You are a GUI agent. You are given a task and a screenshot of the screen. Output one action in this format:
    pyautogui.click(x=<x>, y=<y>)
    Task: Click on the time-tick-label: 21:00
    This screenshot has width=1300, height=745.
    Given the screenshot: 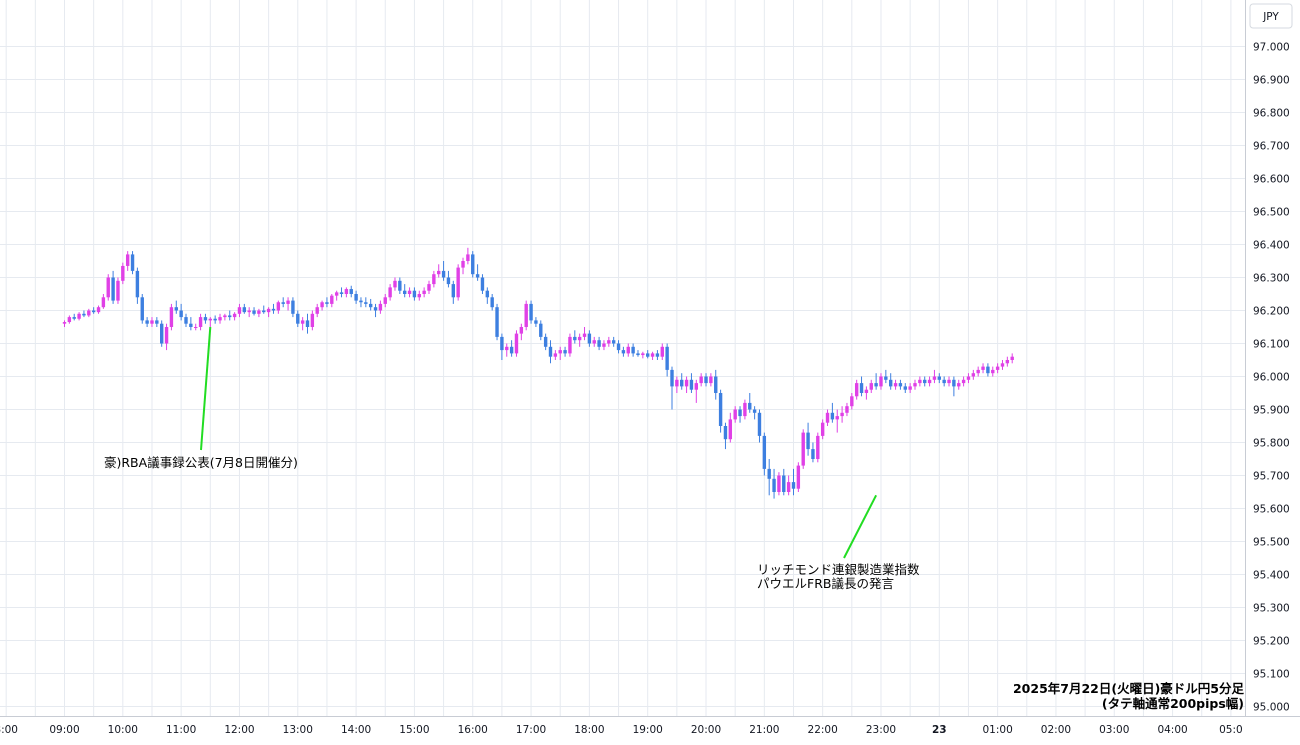 What is the action you would take?
    pyautogui.click(x=764, y=730)
    